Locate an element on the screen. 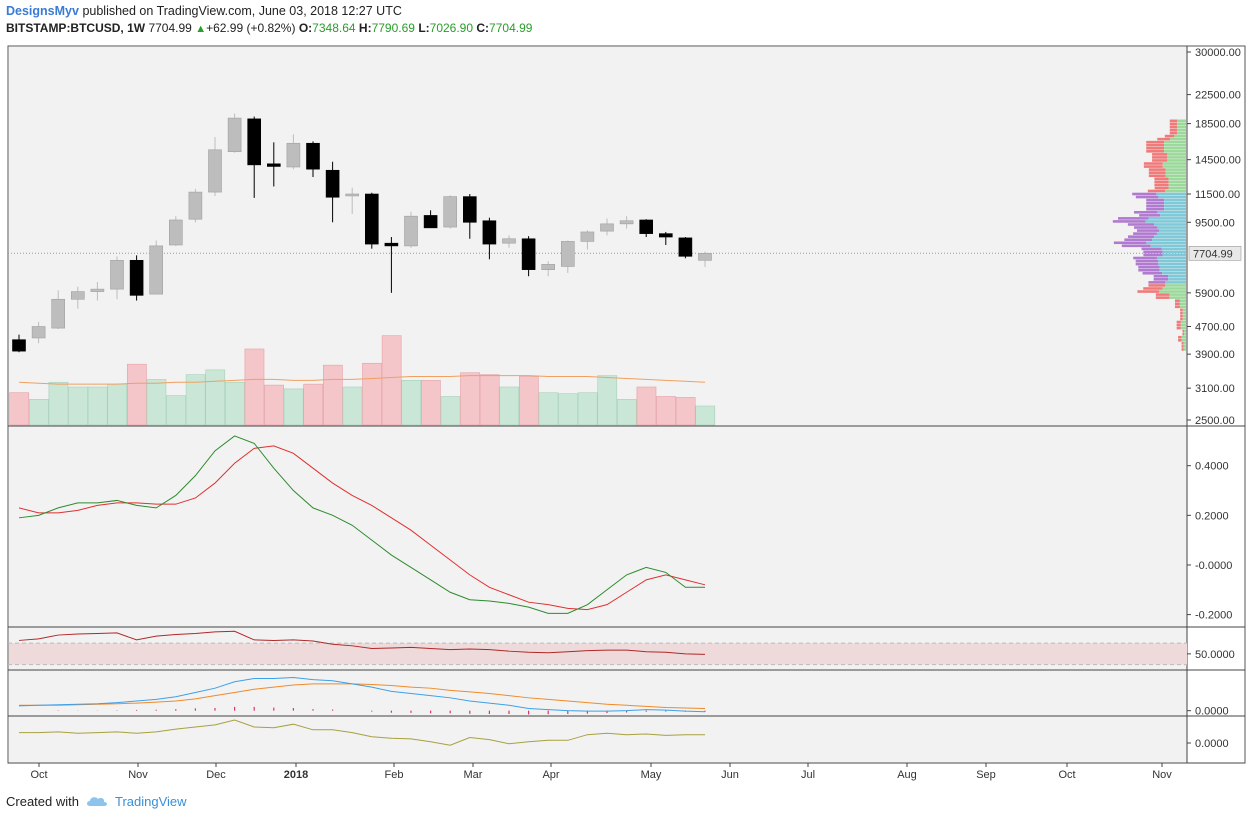 This screenshot has width=1251, height=818. high-value: 7790.69 is located at coordinates (393, 28).